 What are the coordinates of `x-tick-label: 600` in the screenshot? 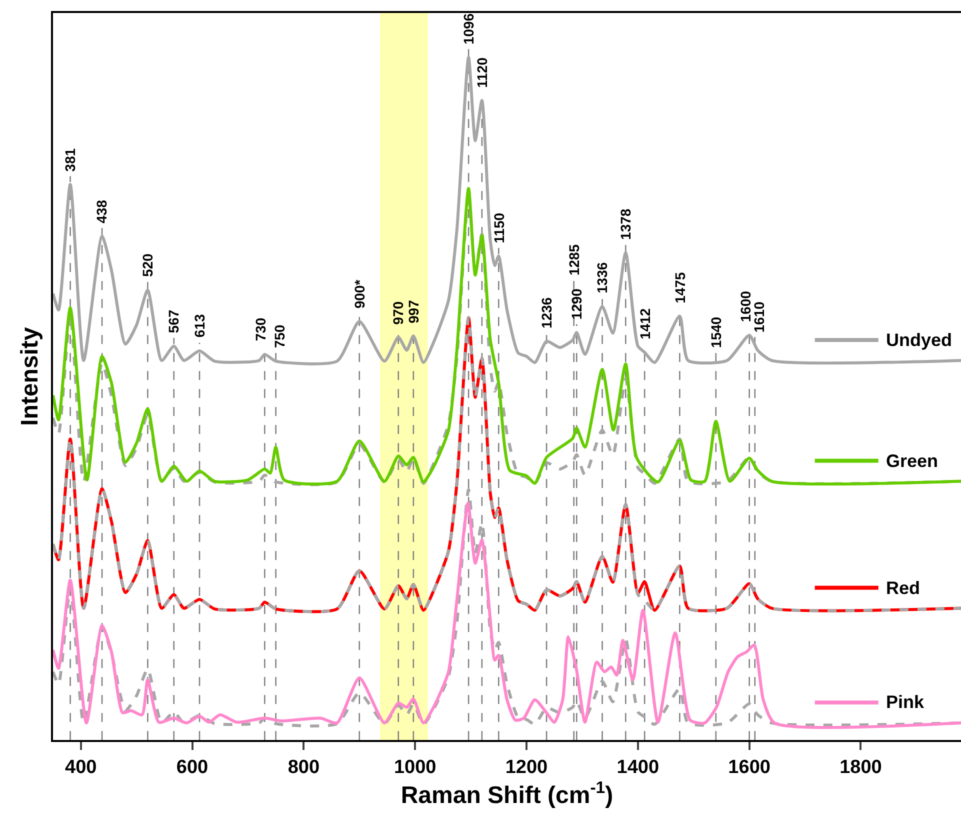 It's located at (192, 767).